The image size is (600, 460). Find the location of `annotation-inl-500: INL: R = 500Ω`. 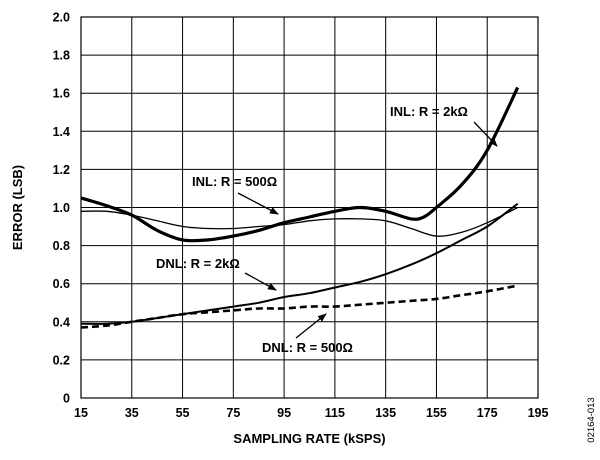

annotation-inl-500: INL: R = 500Ω is located at coordinates (234, 181).